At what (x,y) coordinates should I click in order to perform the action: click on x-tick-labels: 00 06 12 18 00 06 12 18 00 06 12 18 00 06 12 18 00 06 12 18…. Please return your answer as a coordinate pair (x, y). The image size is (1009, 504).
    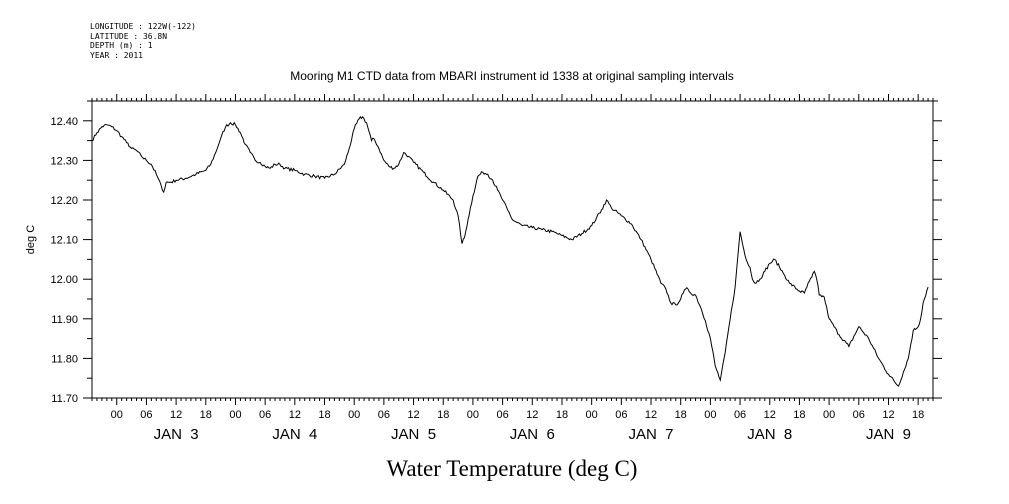
    Looking at the image, I should click on (518, 415).